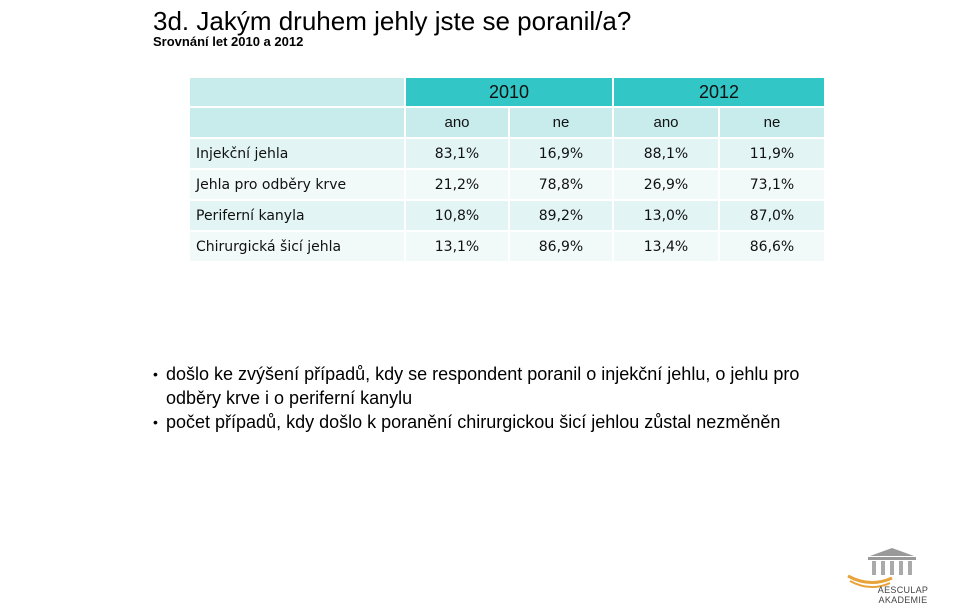 This screenshot has width=960, height=614. Describe the element at coordinates (297, 185) in the screenshot. I see `row-label: Jehla pro odběry krve` at that location.